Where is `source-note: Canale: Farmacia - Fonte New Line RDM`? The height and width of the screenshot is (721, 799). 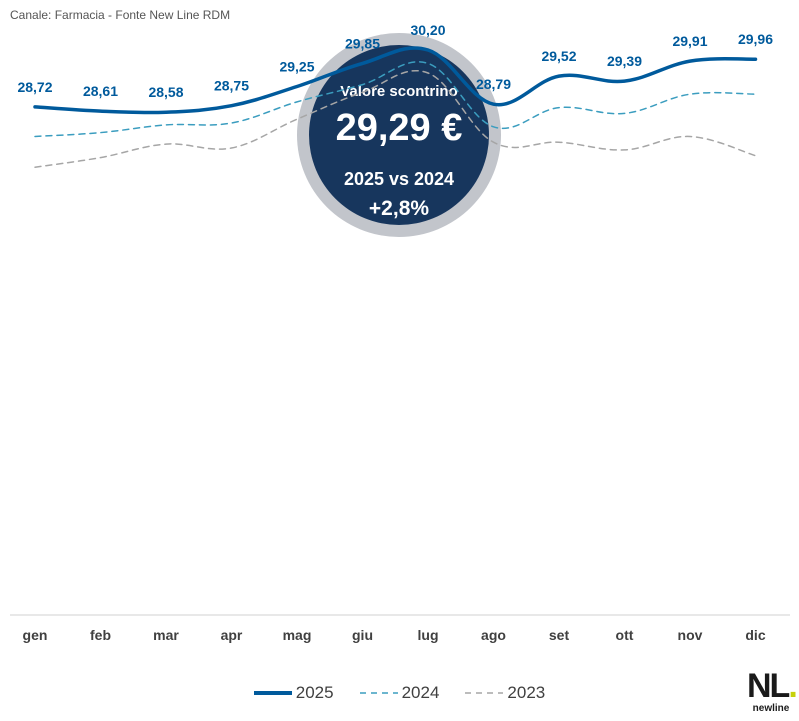 source-note: Canale: Farmacia - Fonte New Line RDM is located at coordinates (120, 15).